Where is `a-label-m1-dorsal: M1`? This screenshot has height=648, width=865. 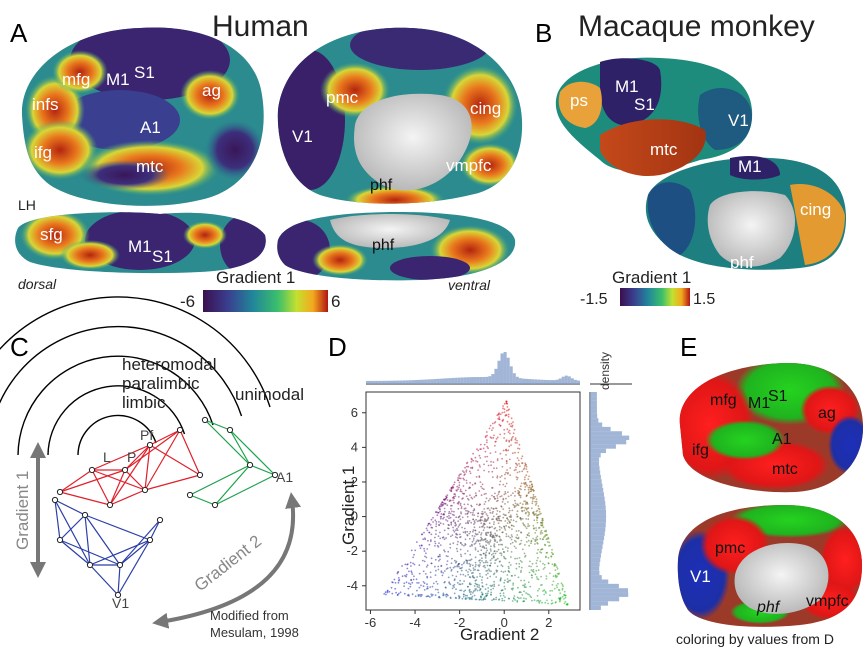 a-label-m1-dorsal: M1 is located at coordinates (140, 246).